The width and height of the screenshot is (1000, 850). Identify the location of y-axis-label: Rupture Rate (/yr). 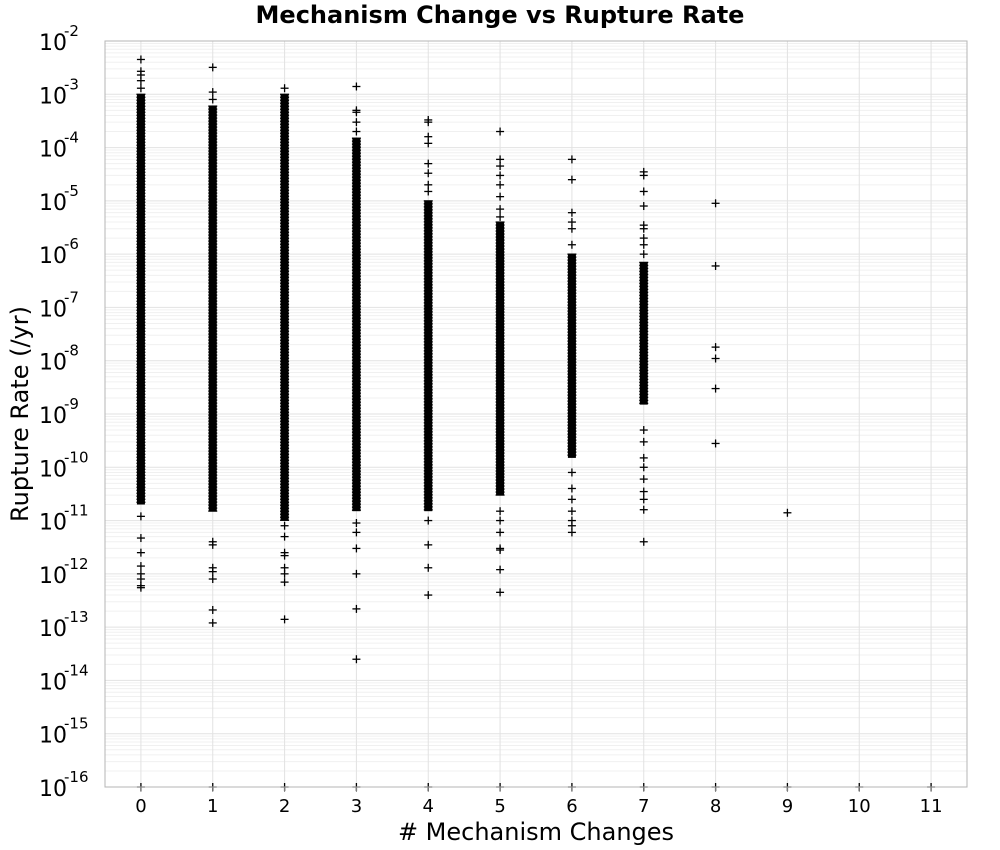
(20, 414).